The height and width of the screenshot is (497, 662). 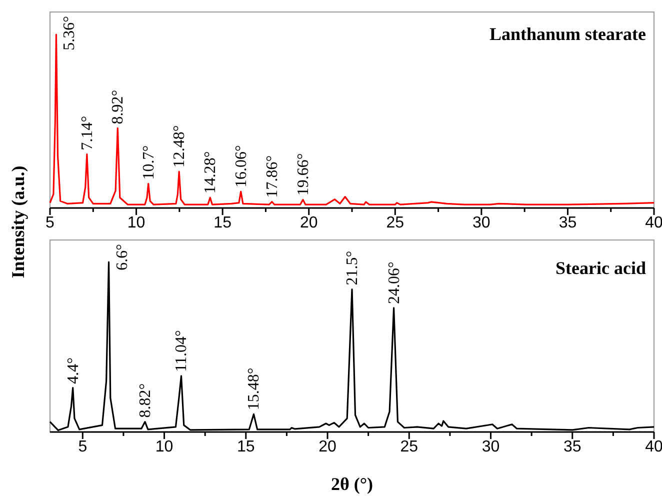 I want to click on annotation: 11.04°, so click(x=181, y=351).